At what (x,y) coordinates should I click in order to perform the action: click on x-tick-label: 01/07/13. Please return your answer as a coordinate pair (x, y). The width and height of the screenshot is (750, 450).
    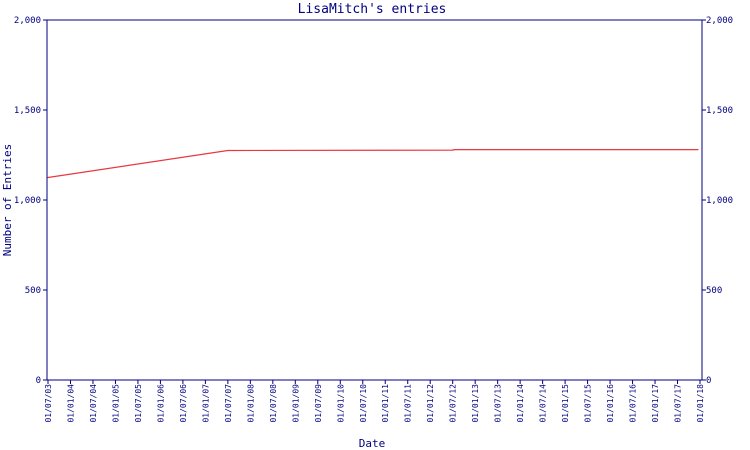
    Looking at the image, I should click on (498, 403).